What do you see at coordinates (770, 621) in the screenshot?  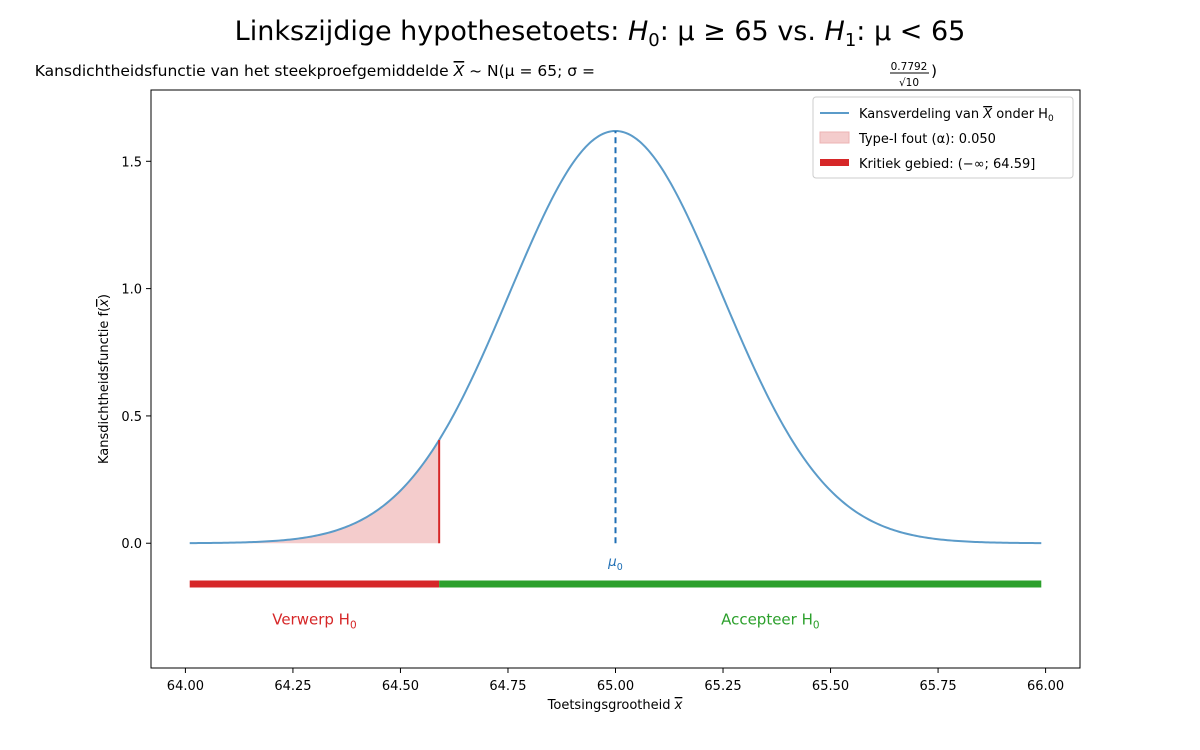 I see `accept-h0-label: Accepteer H0` at bounding box center [770, 621].